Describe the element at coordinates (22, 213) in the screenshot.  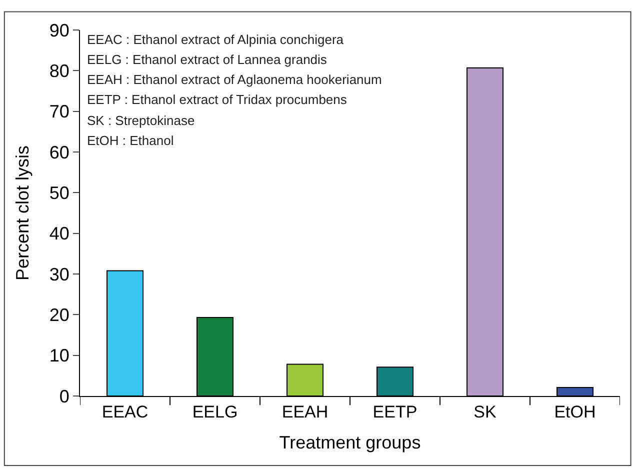
I see `y-axis-title: Percent clot lysis` at that location.